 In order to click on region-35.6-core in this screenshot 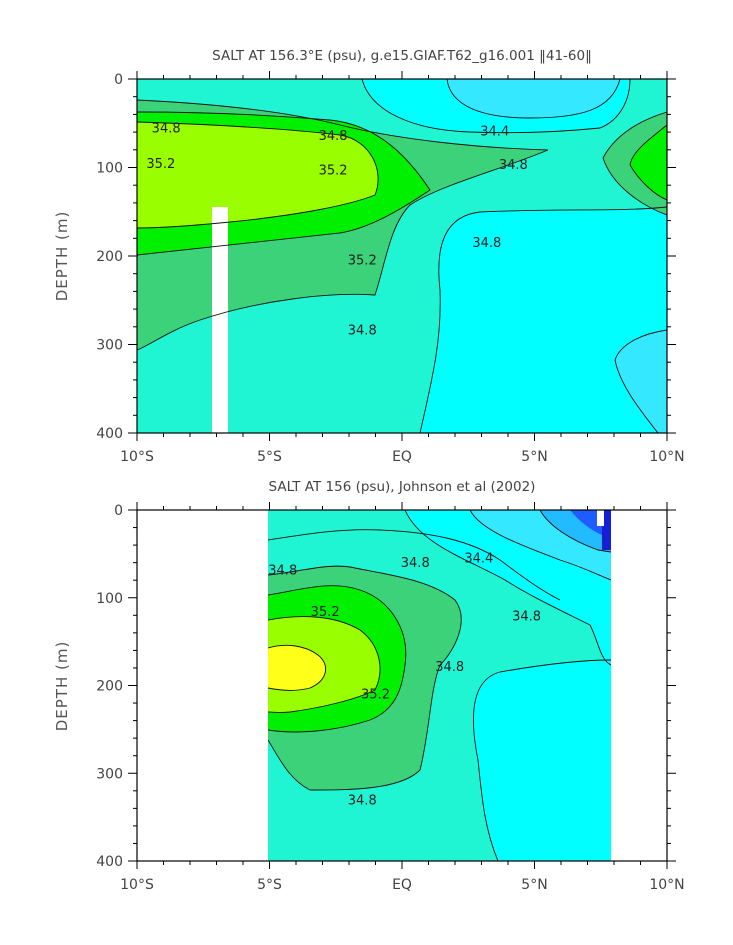, I will do `click(297, 668)`.